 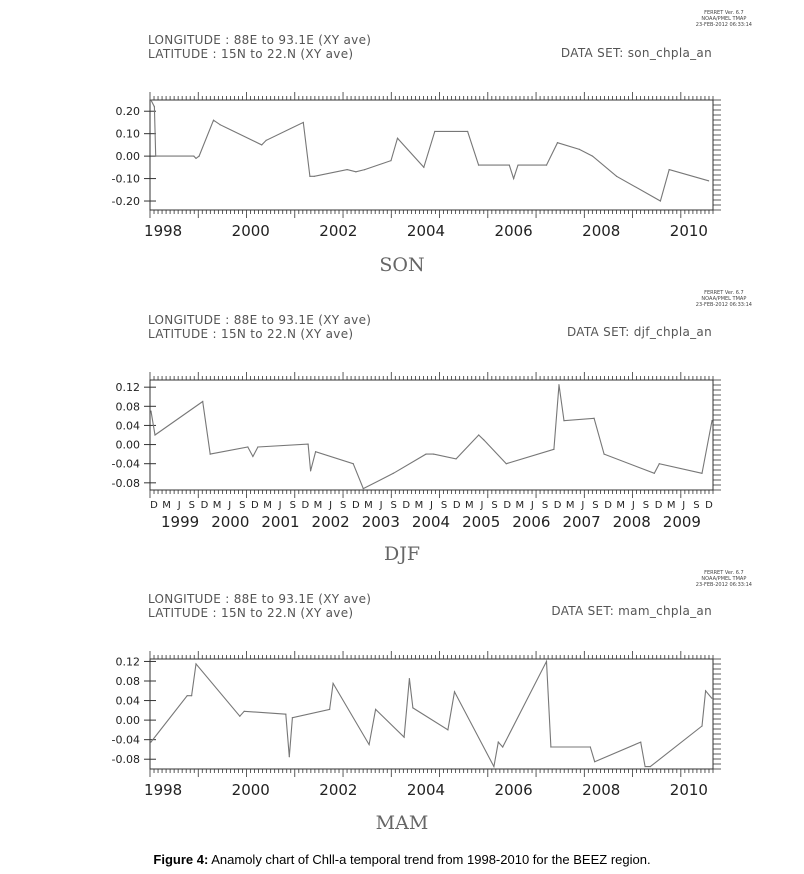 I want to click on mam-xtick-label: 2002, so click(x=338, y=790).